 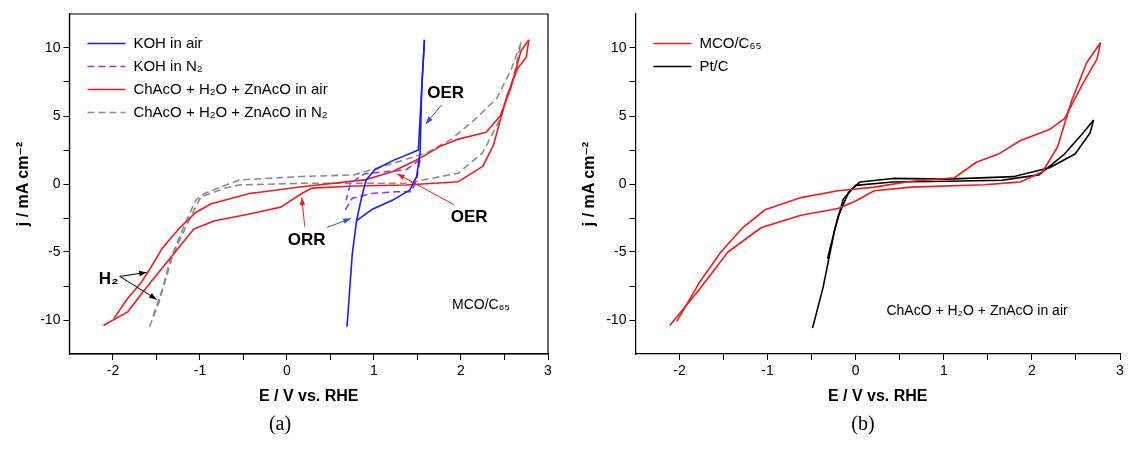 I want to click on legend-label: MCO/C₆₅, so click(x=730, y=42).